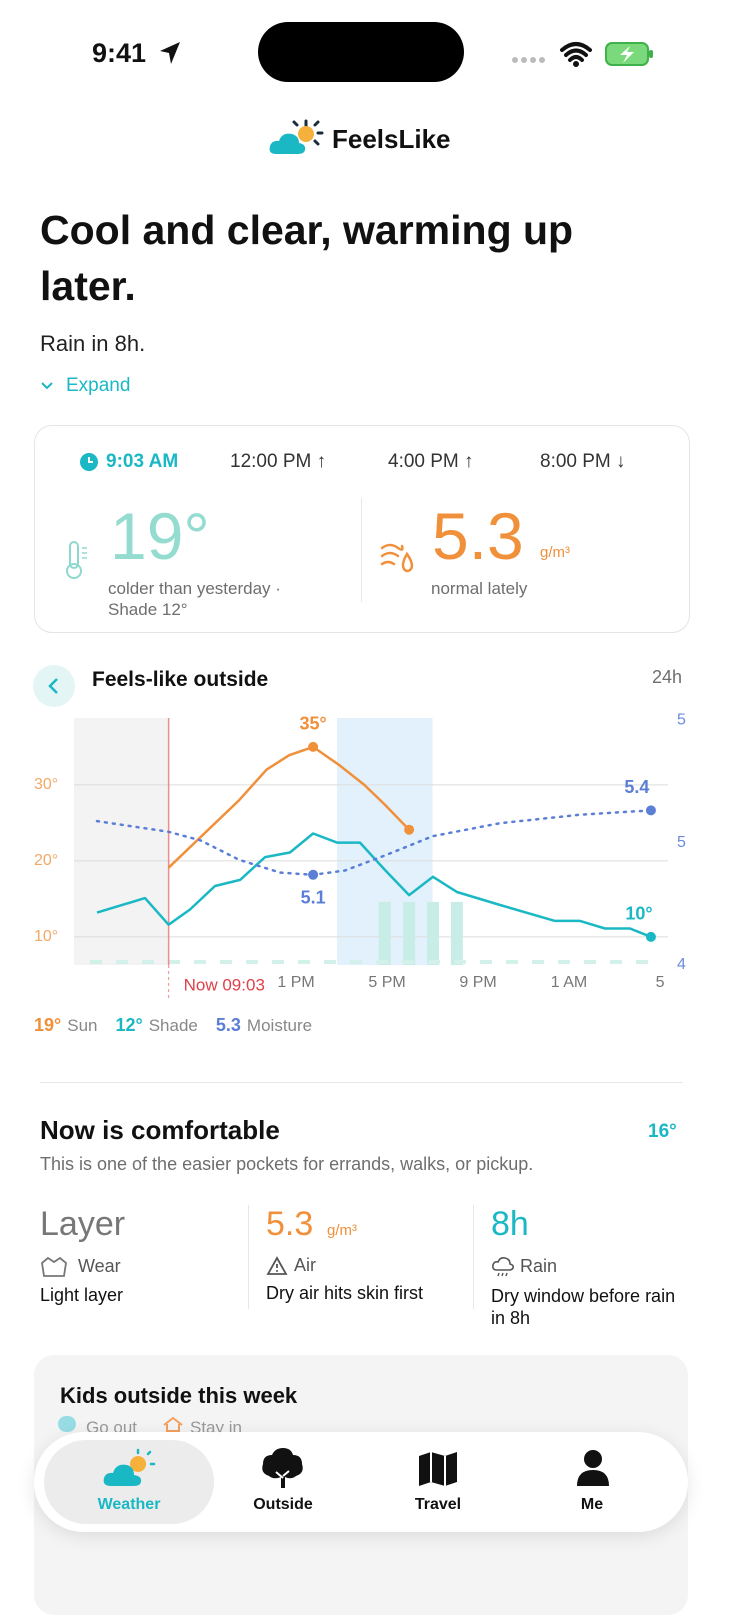 The width and height of the screenshot is (736, 1615). What do you see at coordinates (46, 784) in the screenshot?
I see `y-tick-label: 30°` at bounding box center [46, 784].